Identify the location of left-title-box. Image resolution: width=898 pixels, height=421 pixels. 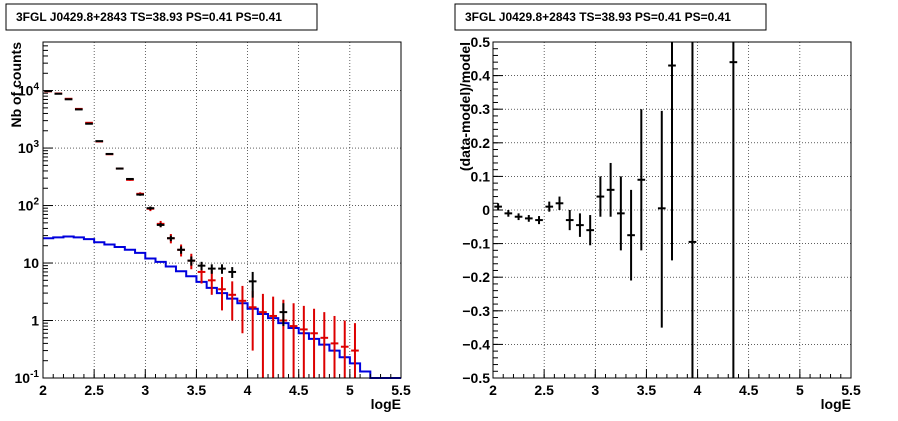
(161, 17).